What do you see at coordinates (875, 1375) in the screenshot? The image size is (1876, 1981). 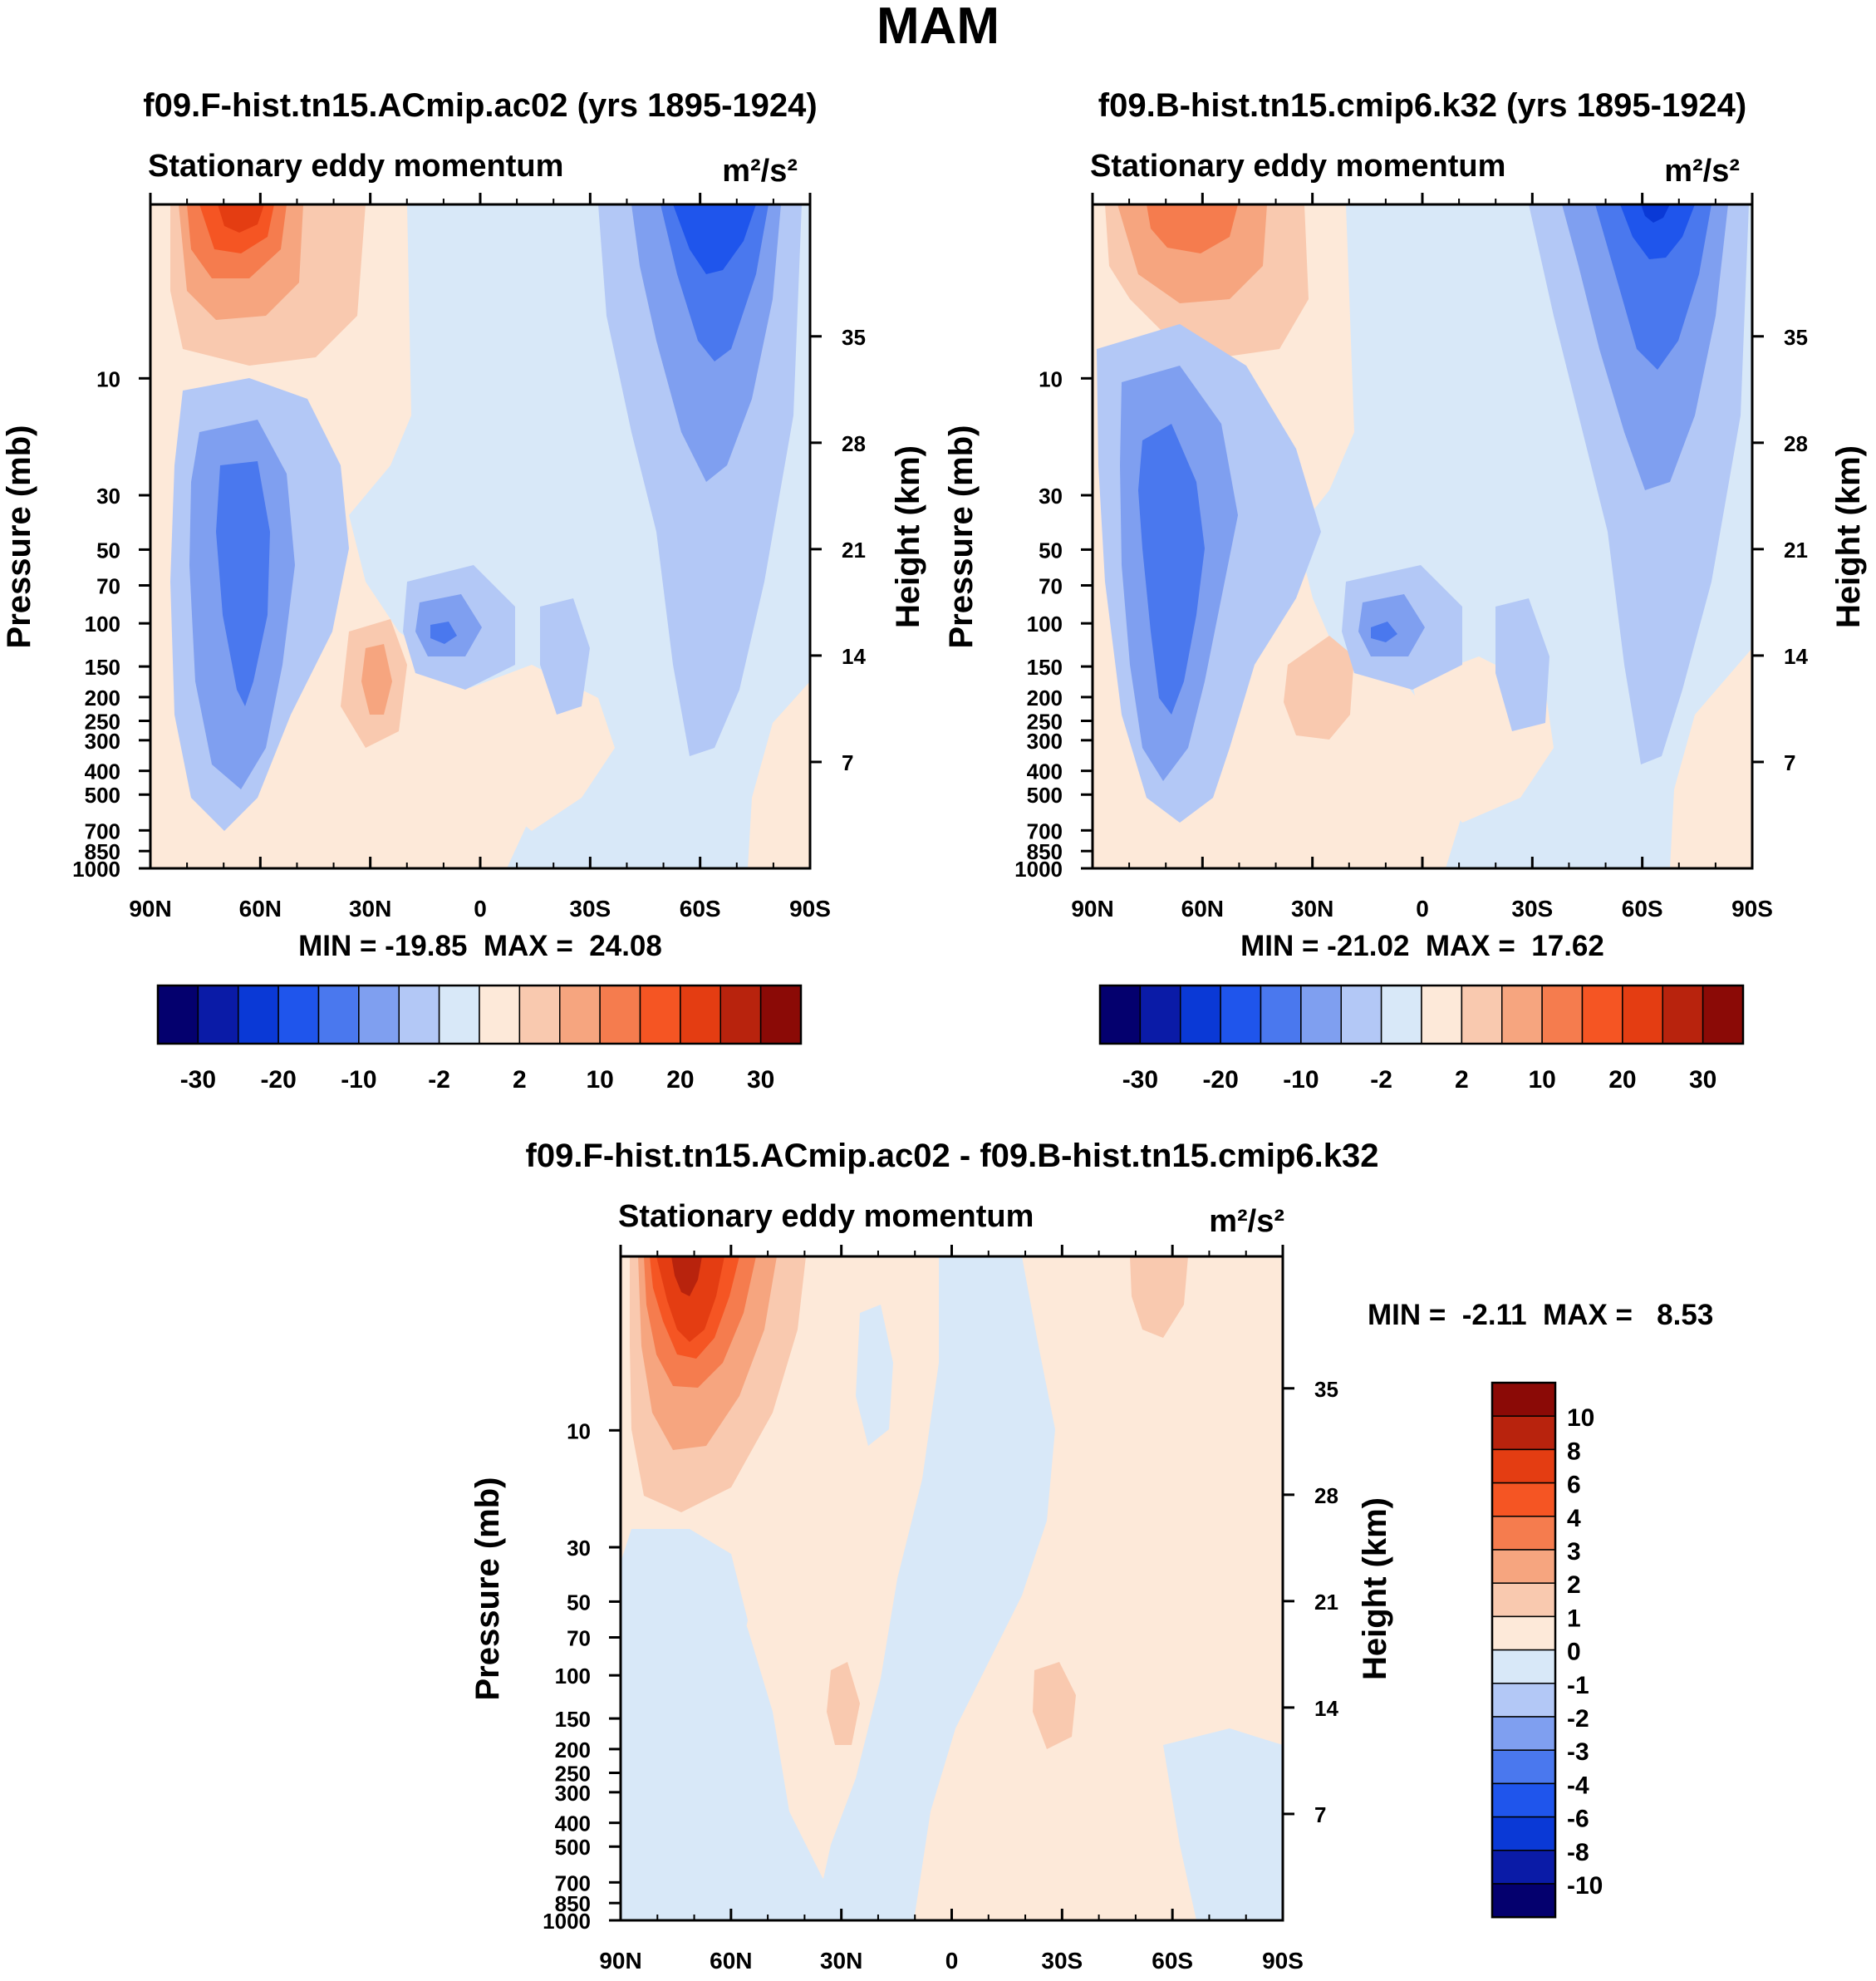 I see `panel-3-negative-tropical-patch` at bounding box center [875, 1375].